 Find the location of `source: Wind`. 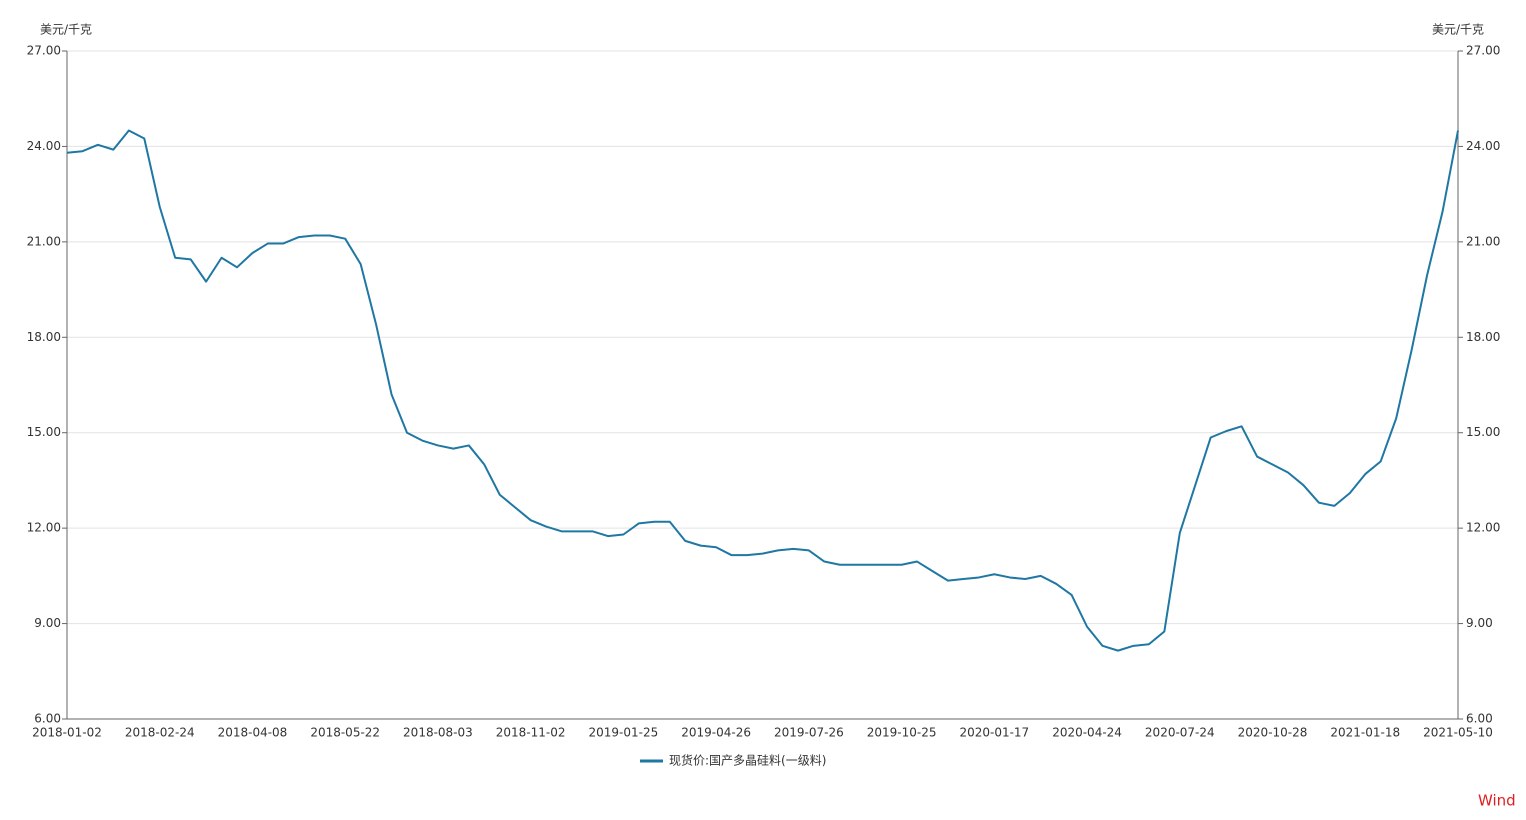

source: Wind is located at coordinates (1497, 801).